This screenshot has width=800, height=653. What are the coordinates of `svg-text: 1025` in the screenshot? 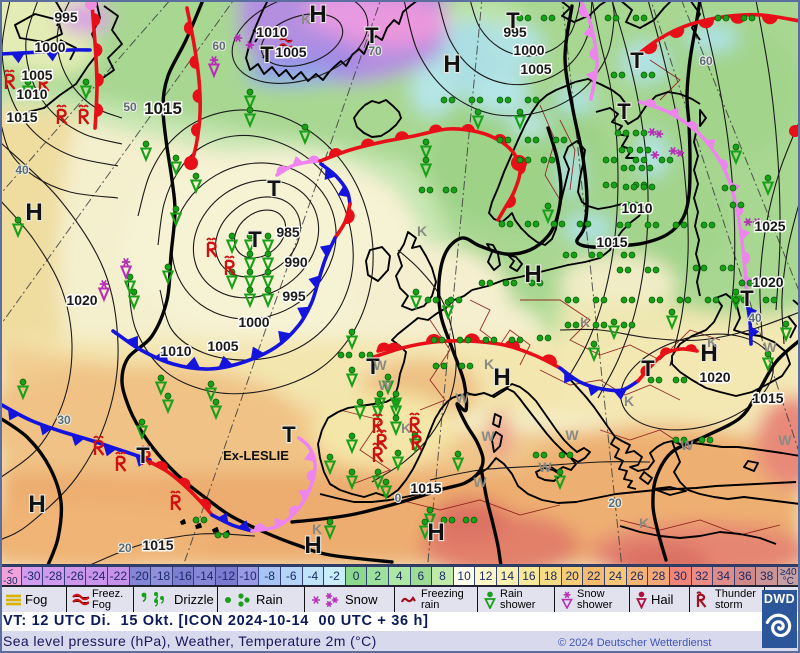 It's located at (769, 226).